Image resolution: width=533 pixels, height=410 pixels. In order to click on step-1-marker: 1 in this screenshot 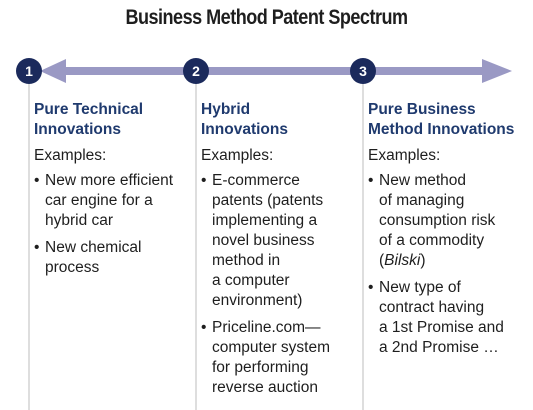, I will do `click(29, 71)`.